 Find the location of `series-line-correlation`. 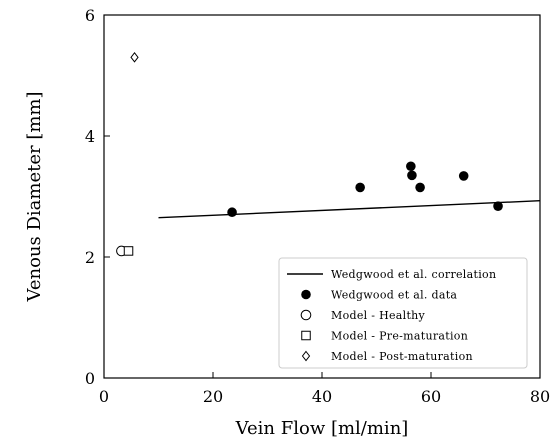

series-line-correlation is located at coordinates (349, 209).